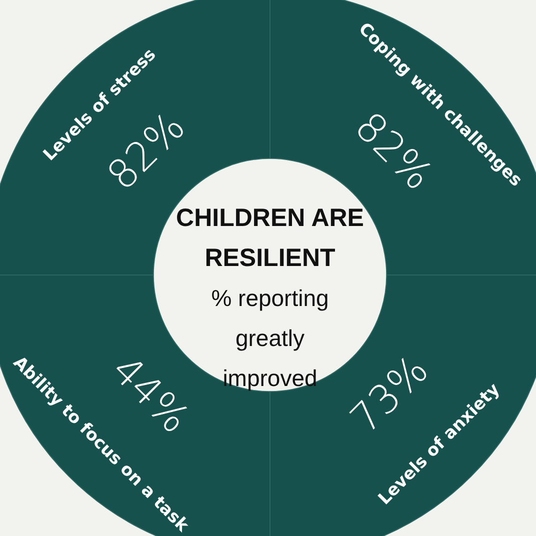 The height and width of the screenshot is (536, 536). I want to click on text: % reporting greatly improved, so click(270, 338).